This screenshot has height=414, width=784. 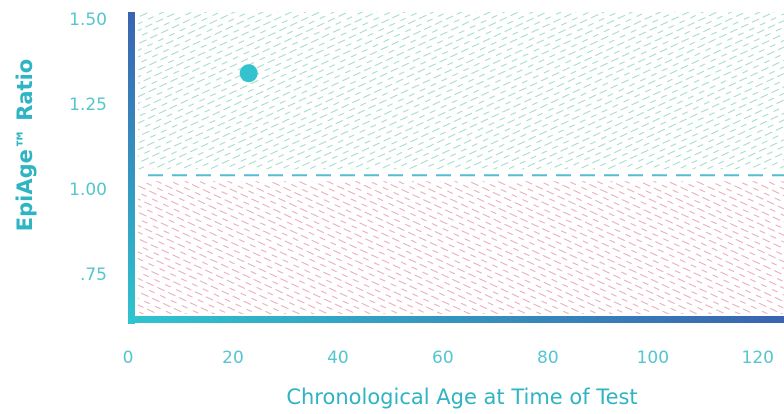 What do you see at coordinates (233, 358) in the screenshot?
I see `x-tick-label: 20` at bounding box center [233, 358].